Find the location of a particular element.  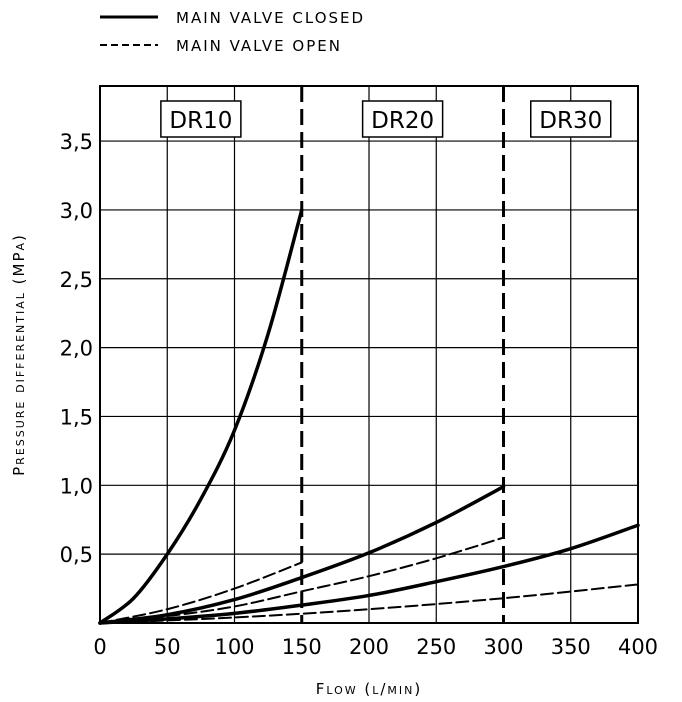

x-tick-label: 250 is located at coordinates (436, 647).